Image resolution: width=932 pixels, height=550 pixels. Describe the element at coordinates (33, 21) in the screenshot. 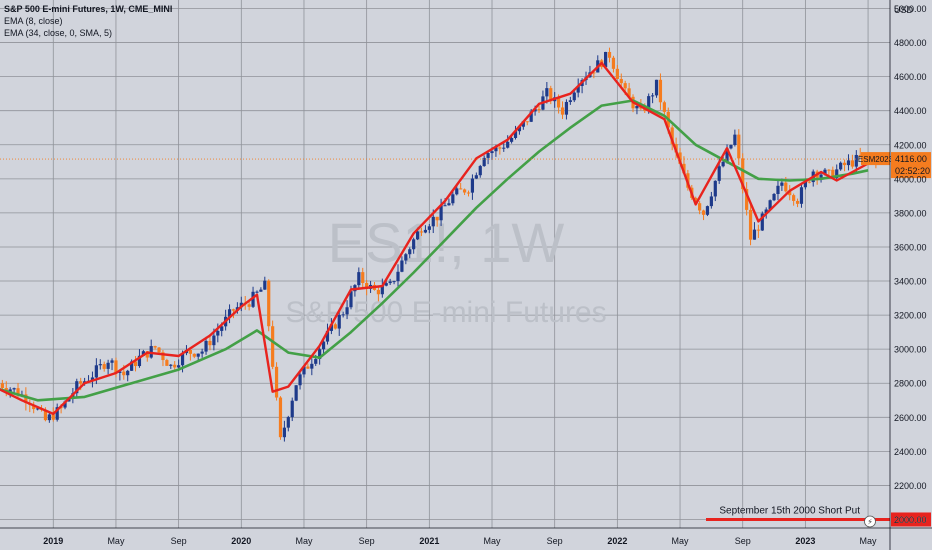

I see `legend-ema-fast: EMA (8, close)` at that location.